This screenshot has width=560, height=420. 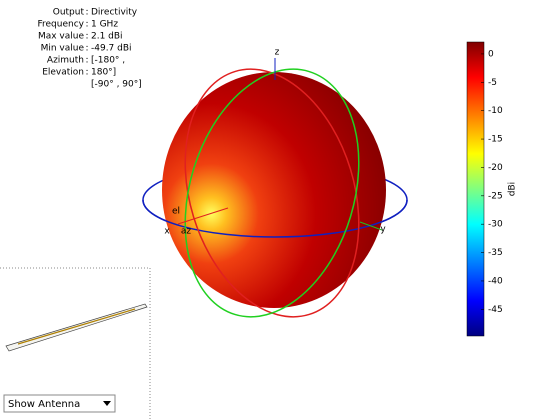 What do you see at coordinates (492, 182) in the screenshot?
I see `colorbar-ticks: 0 -5 -10 -15 -20 -25 -30 -35 -40 -45` at bounding box center [492, 182].